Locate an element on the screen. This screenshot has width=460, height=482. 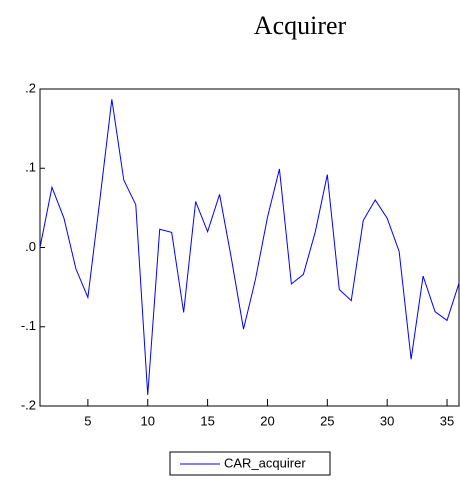
chart-title: Acquirer is located at coordinates (300, 25).